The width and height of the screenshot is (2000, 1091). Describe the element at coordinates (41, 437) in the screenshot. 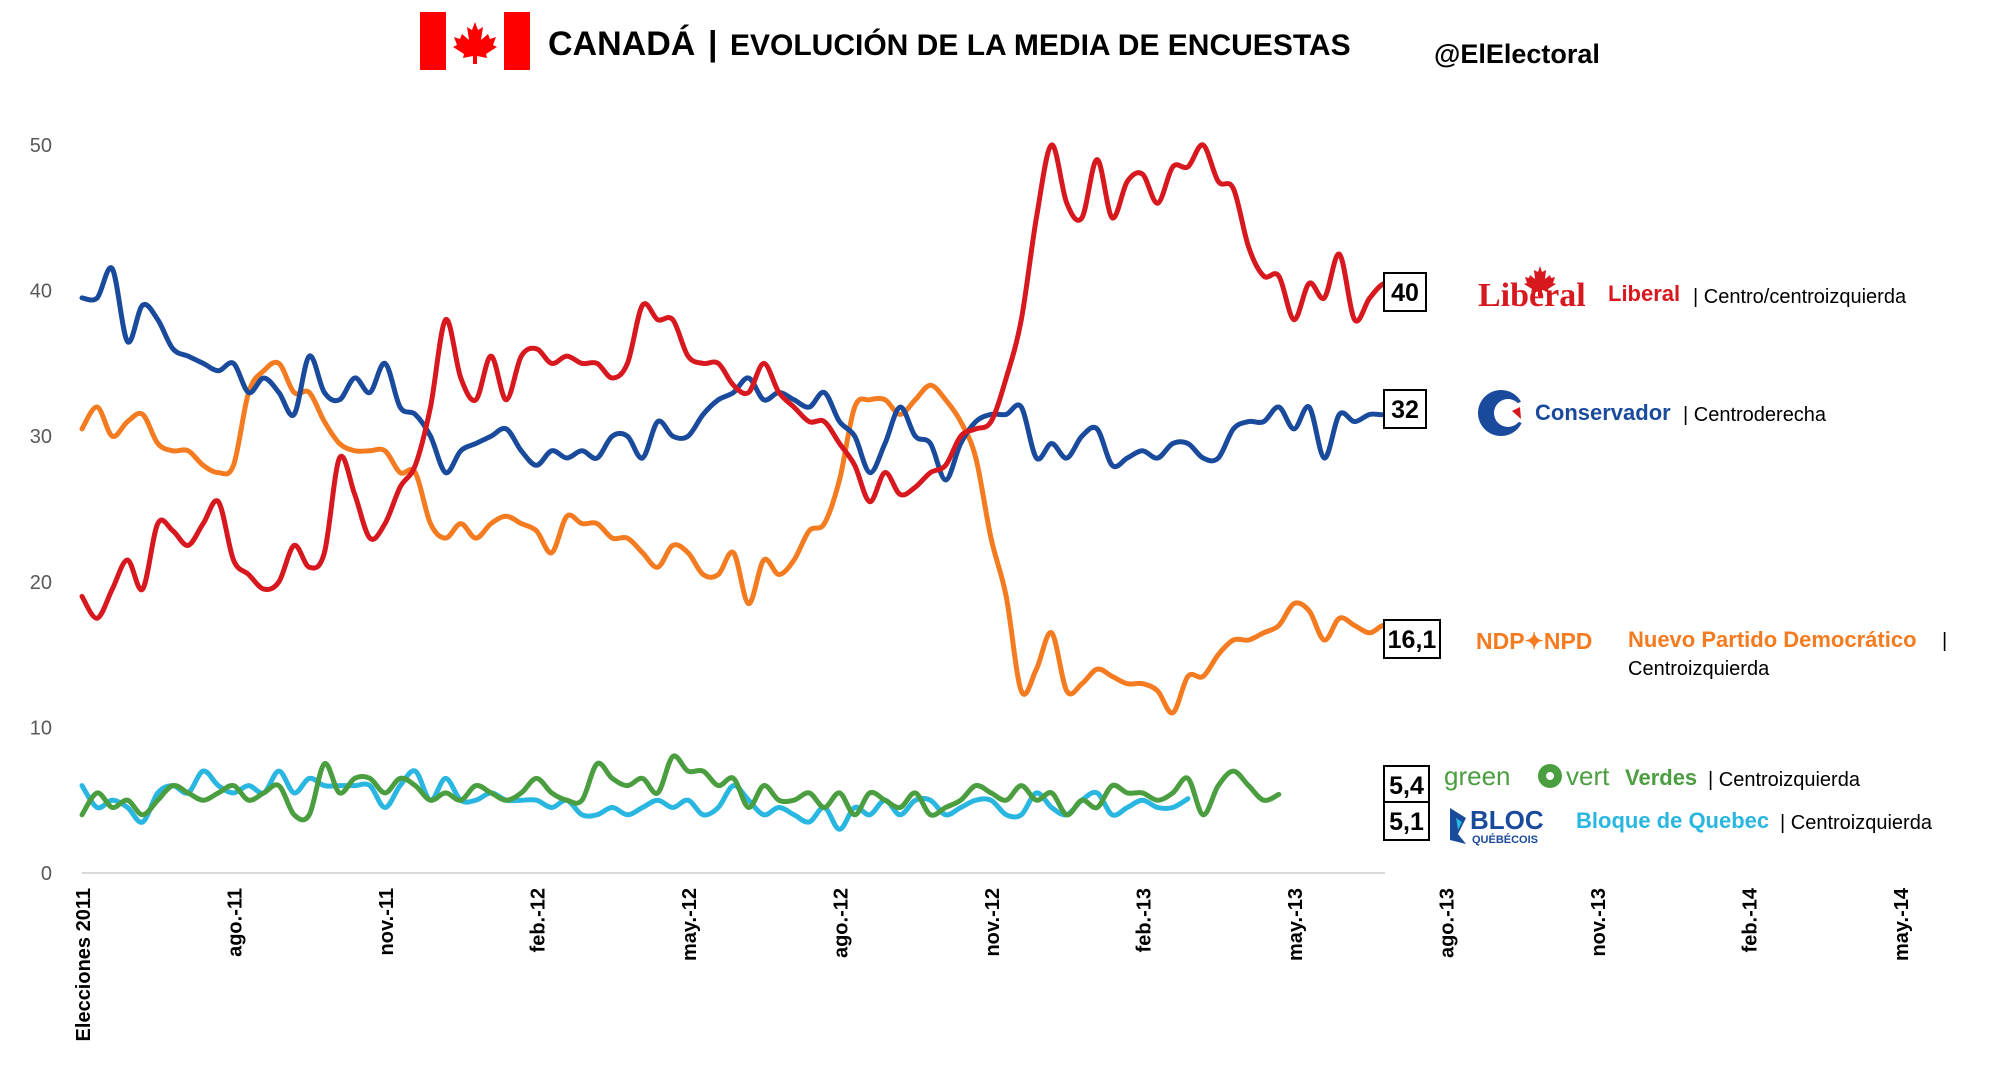

I see `y-tick-label: 30` at that location.